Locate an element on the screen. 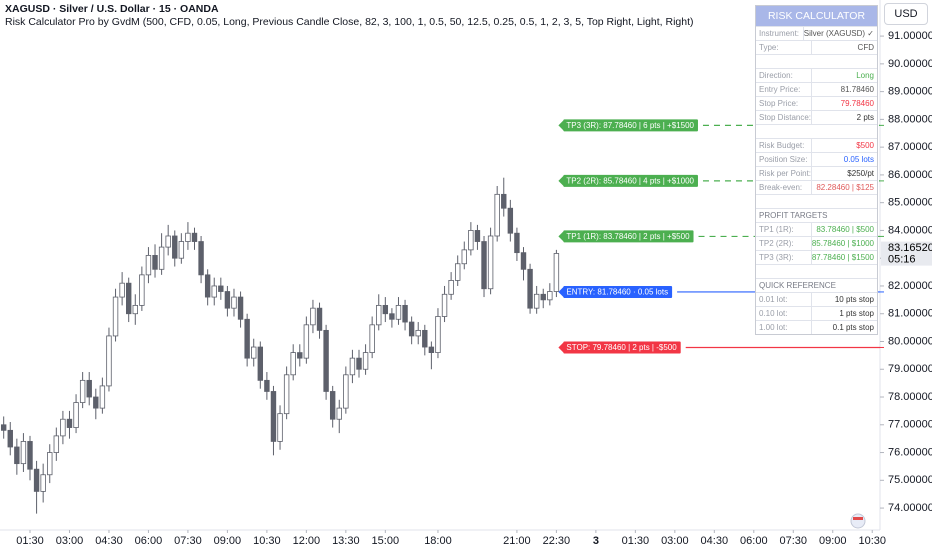 The width and height of the screenshot is (932, 550). x-tick-label: 09:00 is located at coordinates (833, 541).